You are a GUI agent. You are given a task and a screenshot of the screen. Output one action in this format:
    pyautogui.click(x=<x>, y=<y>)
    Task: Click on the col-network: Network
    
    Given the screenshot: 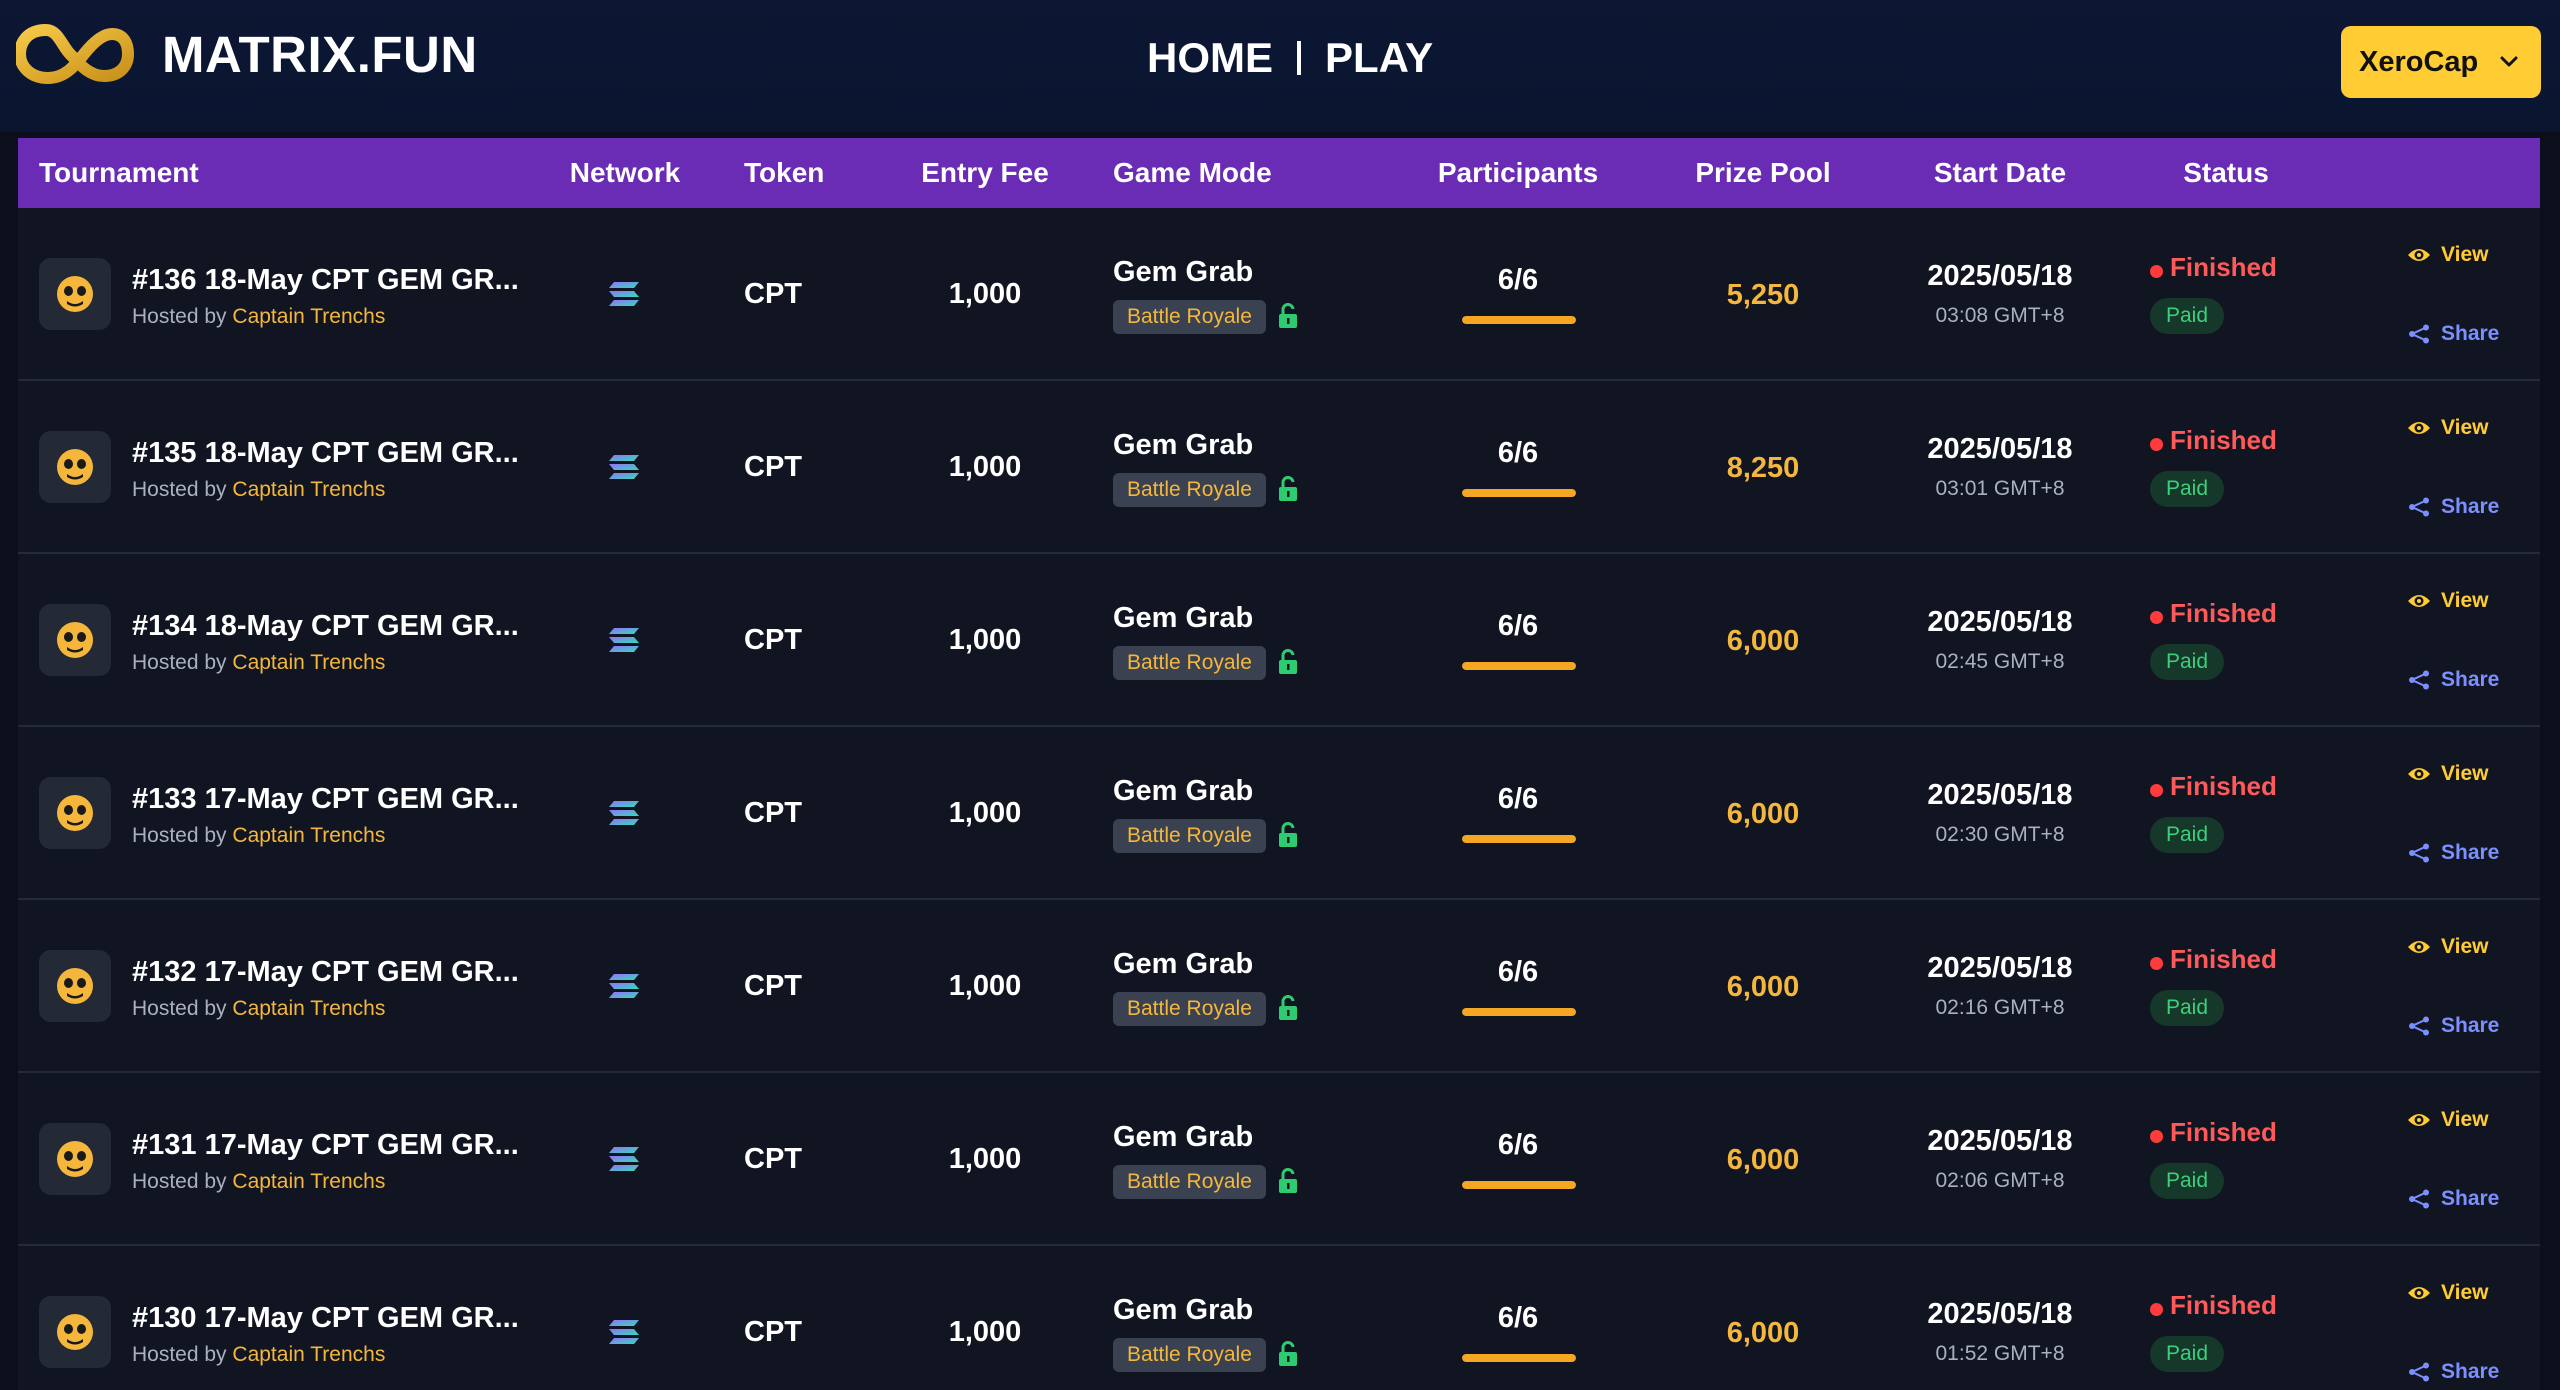 What is the action you would take?
    pyautogui.click(x=625, y=172)
    